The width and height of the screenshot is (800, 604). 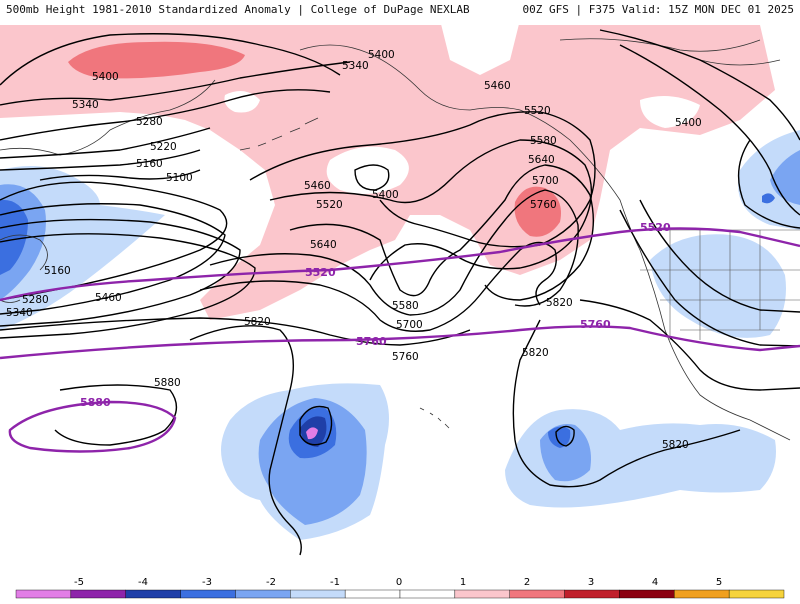 What do you see at coordinates (116, 415) in the screenshot?
I see `contour-5880-w` at bounding box center [116, 415].